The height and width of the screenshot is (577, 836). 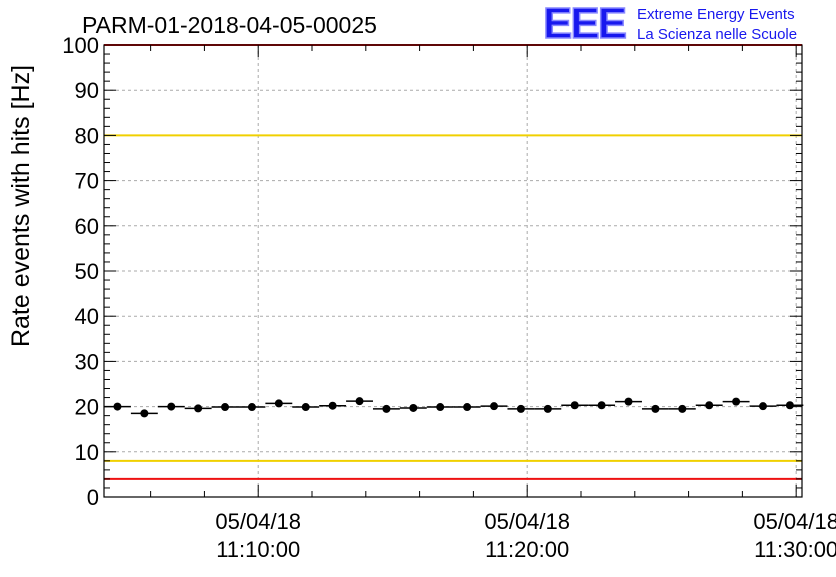 What do you see at coordinates (80, 45) in the screenshot?
I see `y-tick-label: 100` at bounding box center [80, 45].